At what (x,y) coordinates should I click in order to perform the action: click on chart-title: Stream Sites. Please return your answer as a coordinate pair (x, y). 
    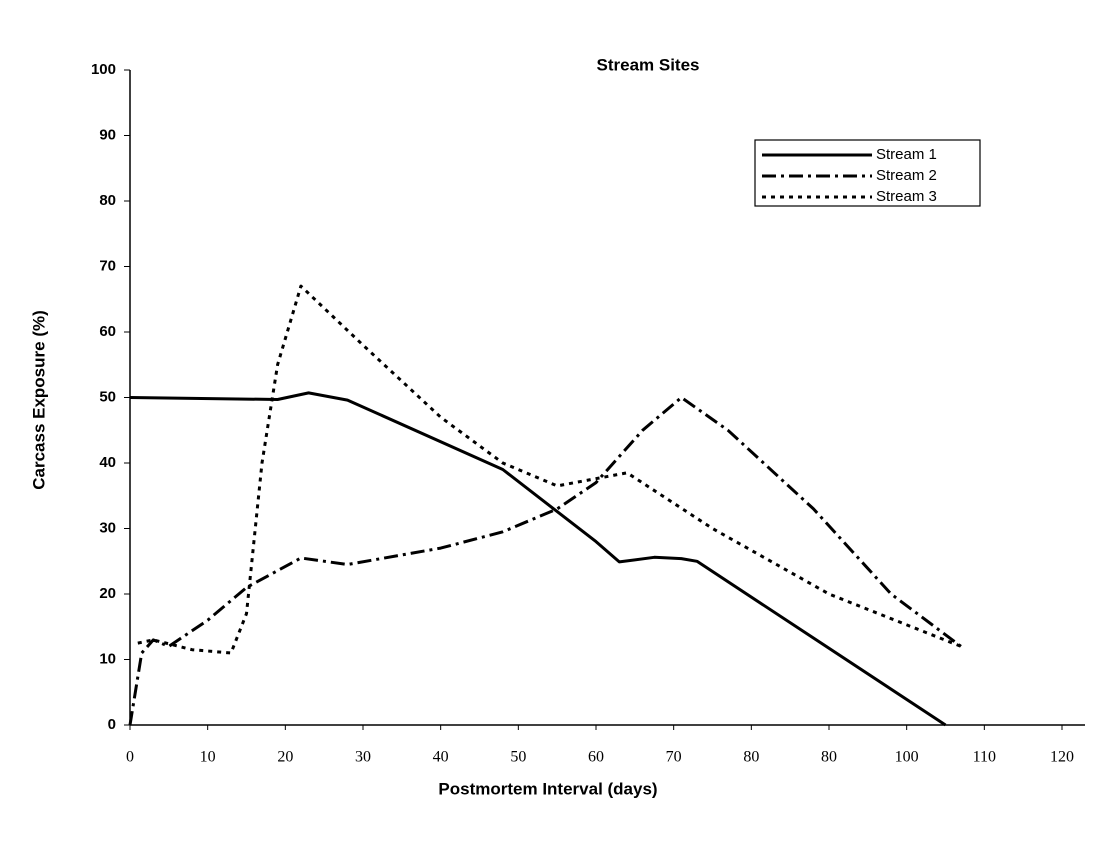
    Looking at the image, I should click on (648, 64).